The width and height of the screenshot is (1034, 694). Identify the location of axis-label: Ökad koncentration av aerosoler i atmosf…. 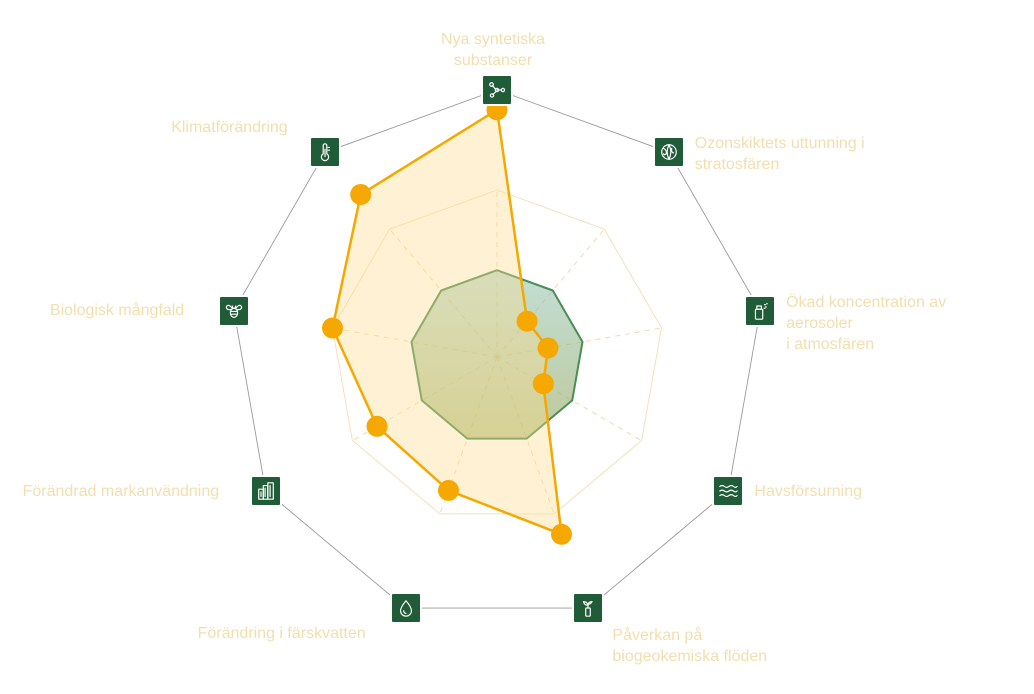
(866, 323).